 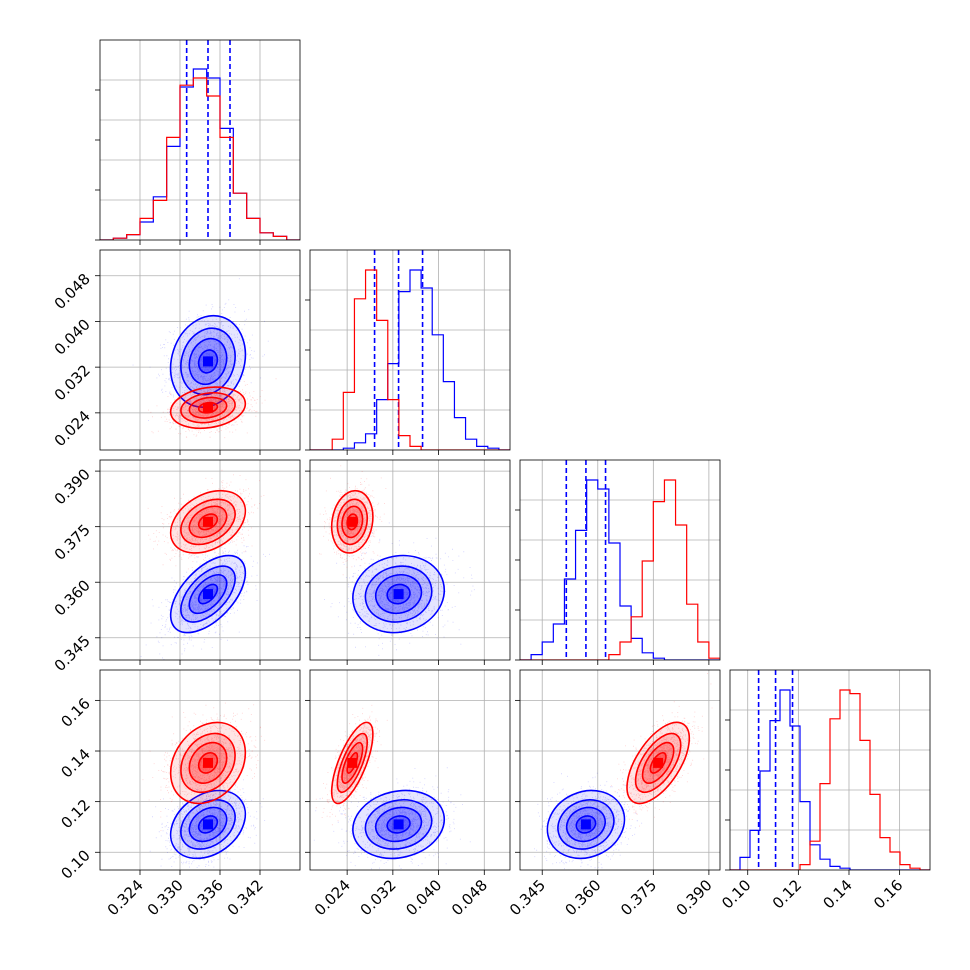 What do you see at coordinates (332, 897) in the screenshot?
I see `x-tick-label: 0.024` at bounding box center [332, 897].